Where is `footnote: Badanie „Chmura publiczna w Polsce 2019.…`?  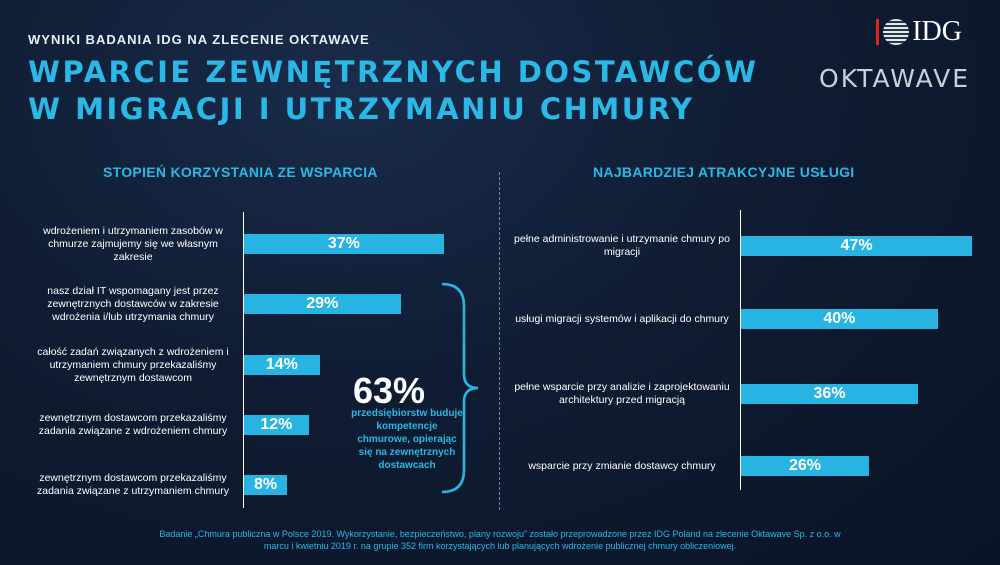 footnote: Badanie „Chmura publiczna w Polsce 2019.… is located at coordinates (500, 540).